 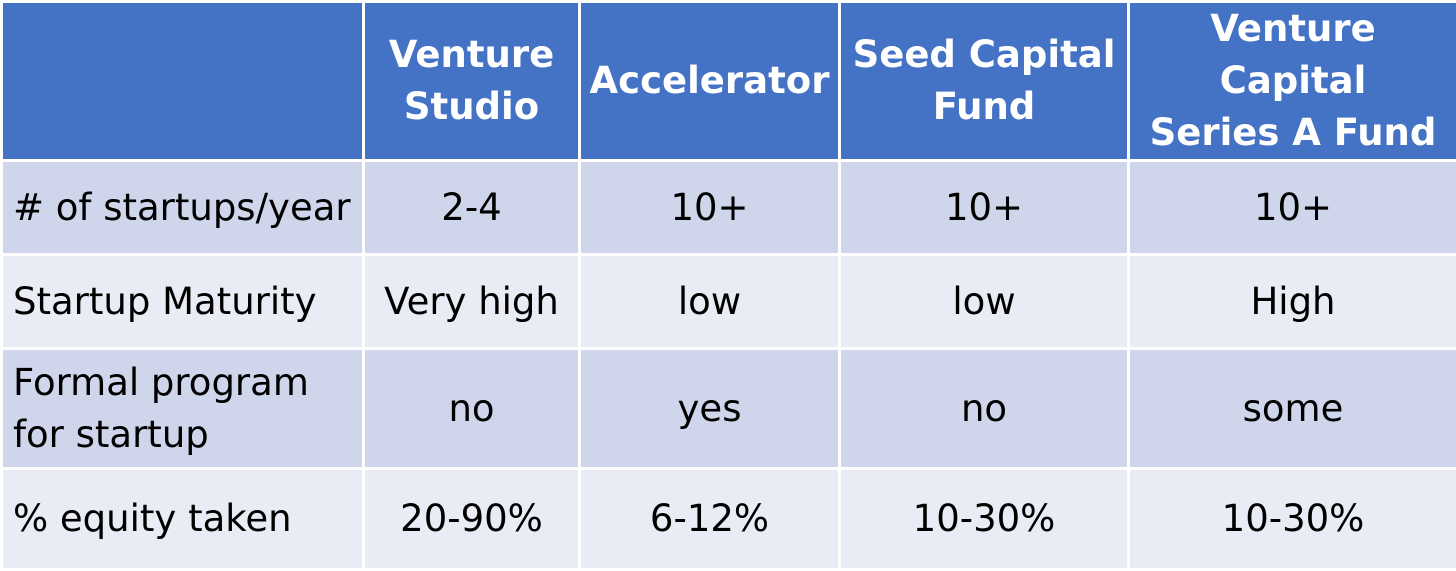 What do you see at coordinates (183, 409) in the screenshot?
I see `row-label: Formal program for startup` at bounding box center [183, 409].